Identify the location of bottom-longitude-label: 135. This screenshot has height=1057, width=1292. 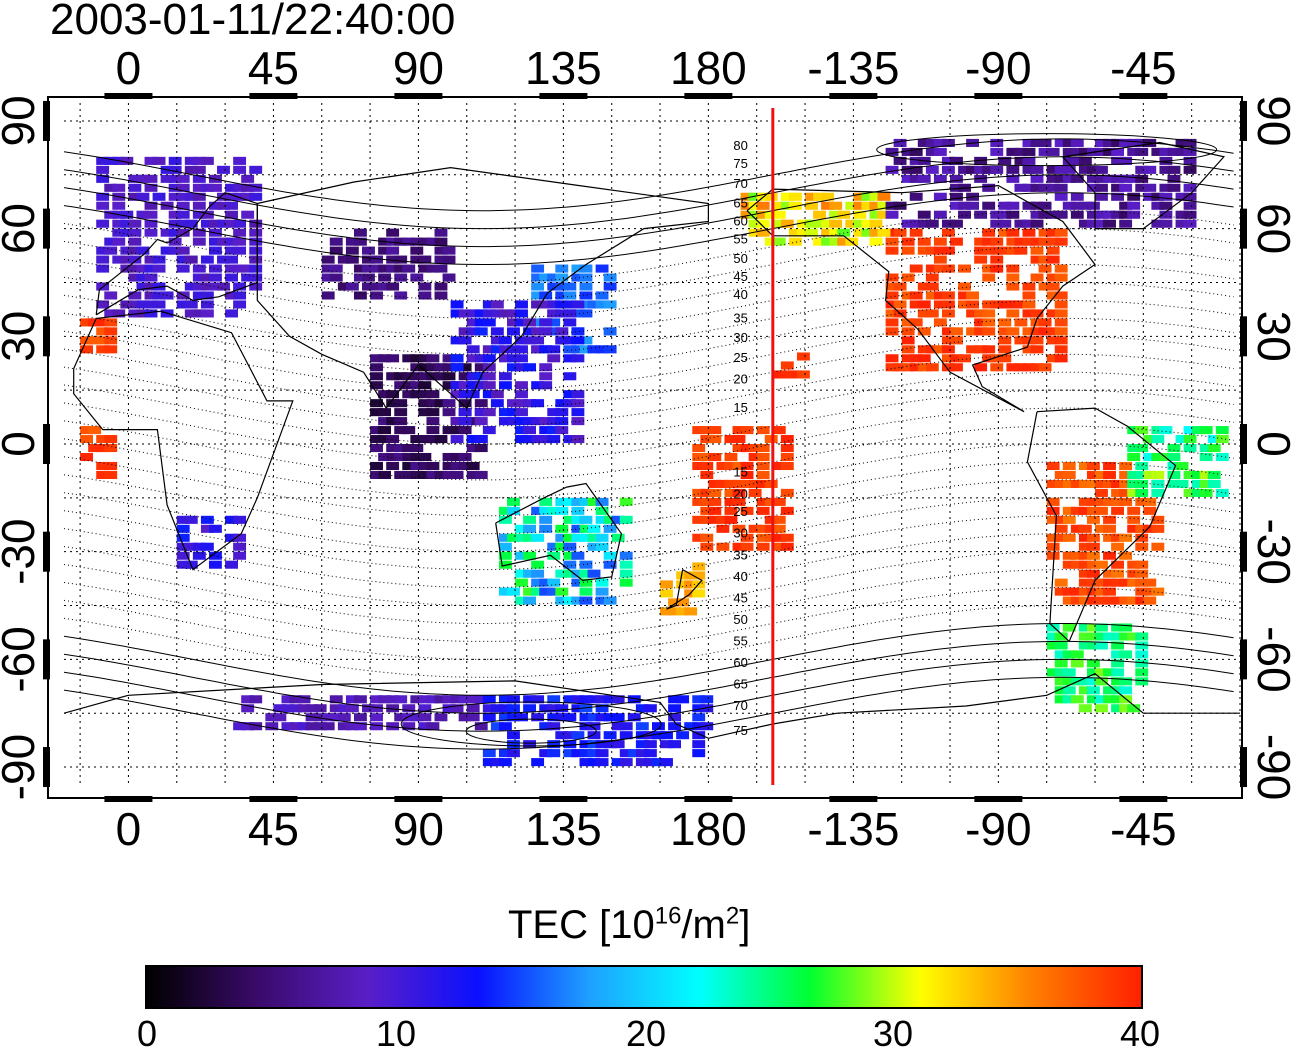
(563, 829).